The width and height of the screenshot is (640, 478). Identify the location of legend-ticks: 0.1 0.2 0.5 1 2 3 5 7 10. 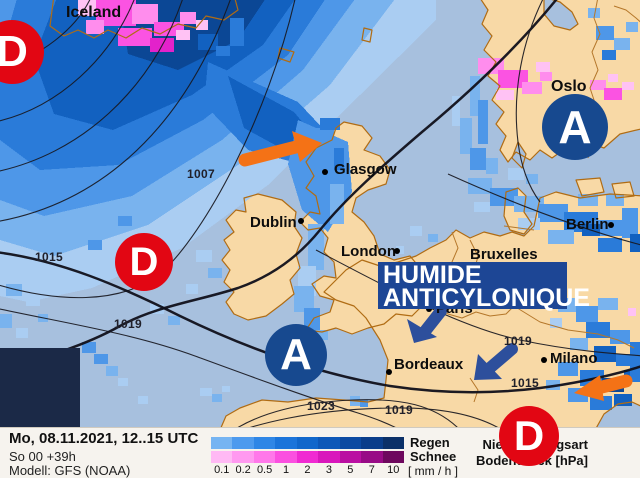
(307, 470).